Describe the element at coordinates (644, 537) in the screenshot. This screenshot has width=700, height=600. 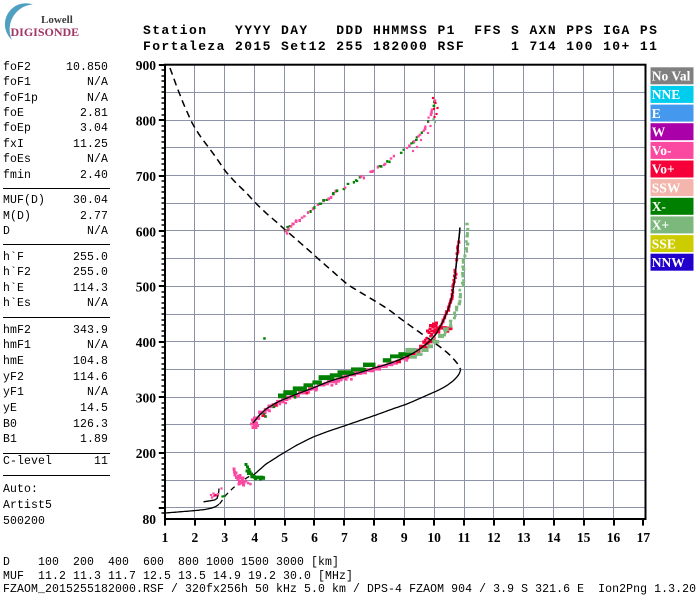
I see `svg-text: 17` at that location.